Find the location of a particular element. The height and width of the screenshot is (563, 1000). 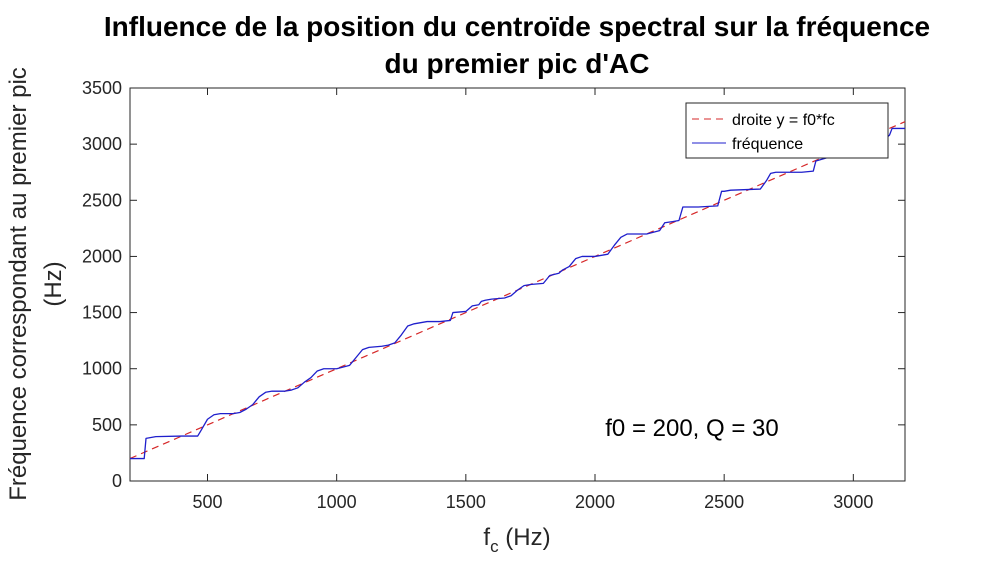

legend: droite y = f0*fc fréquence is located at coordinates (787, 130).